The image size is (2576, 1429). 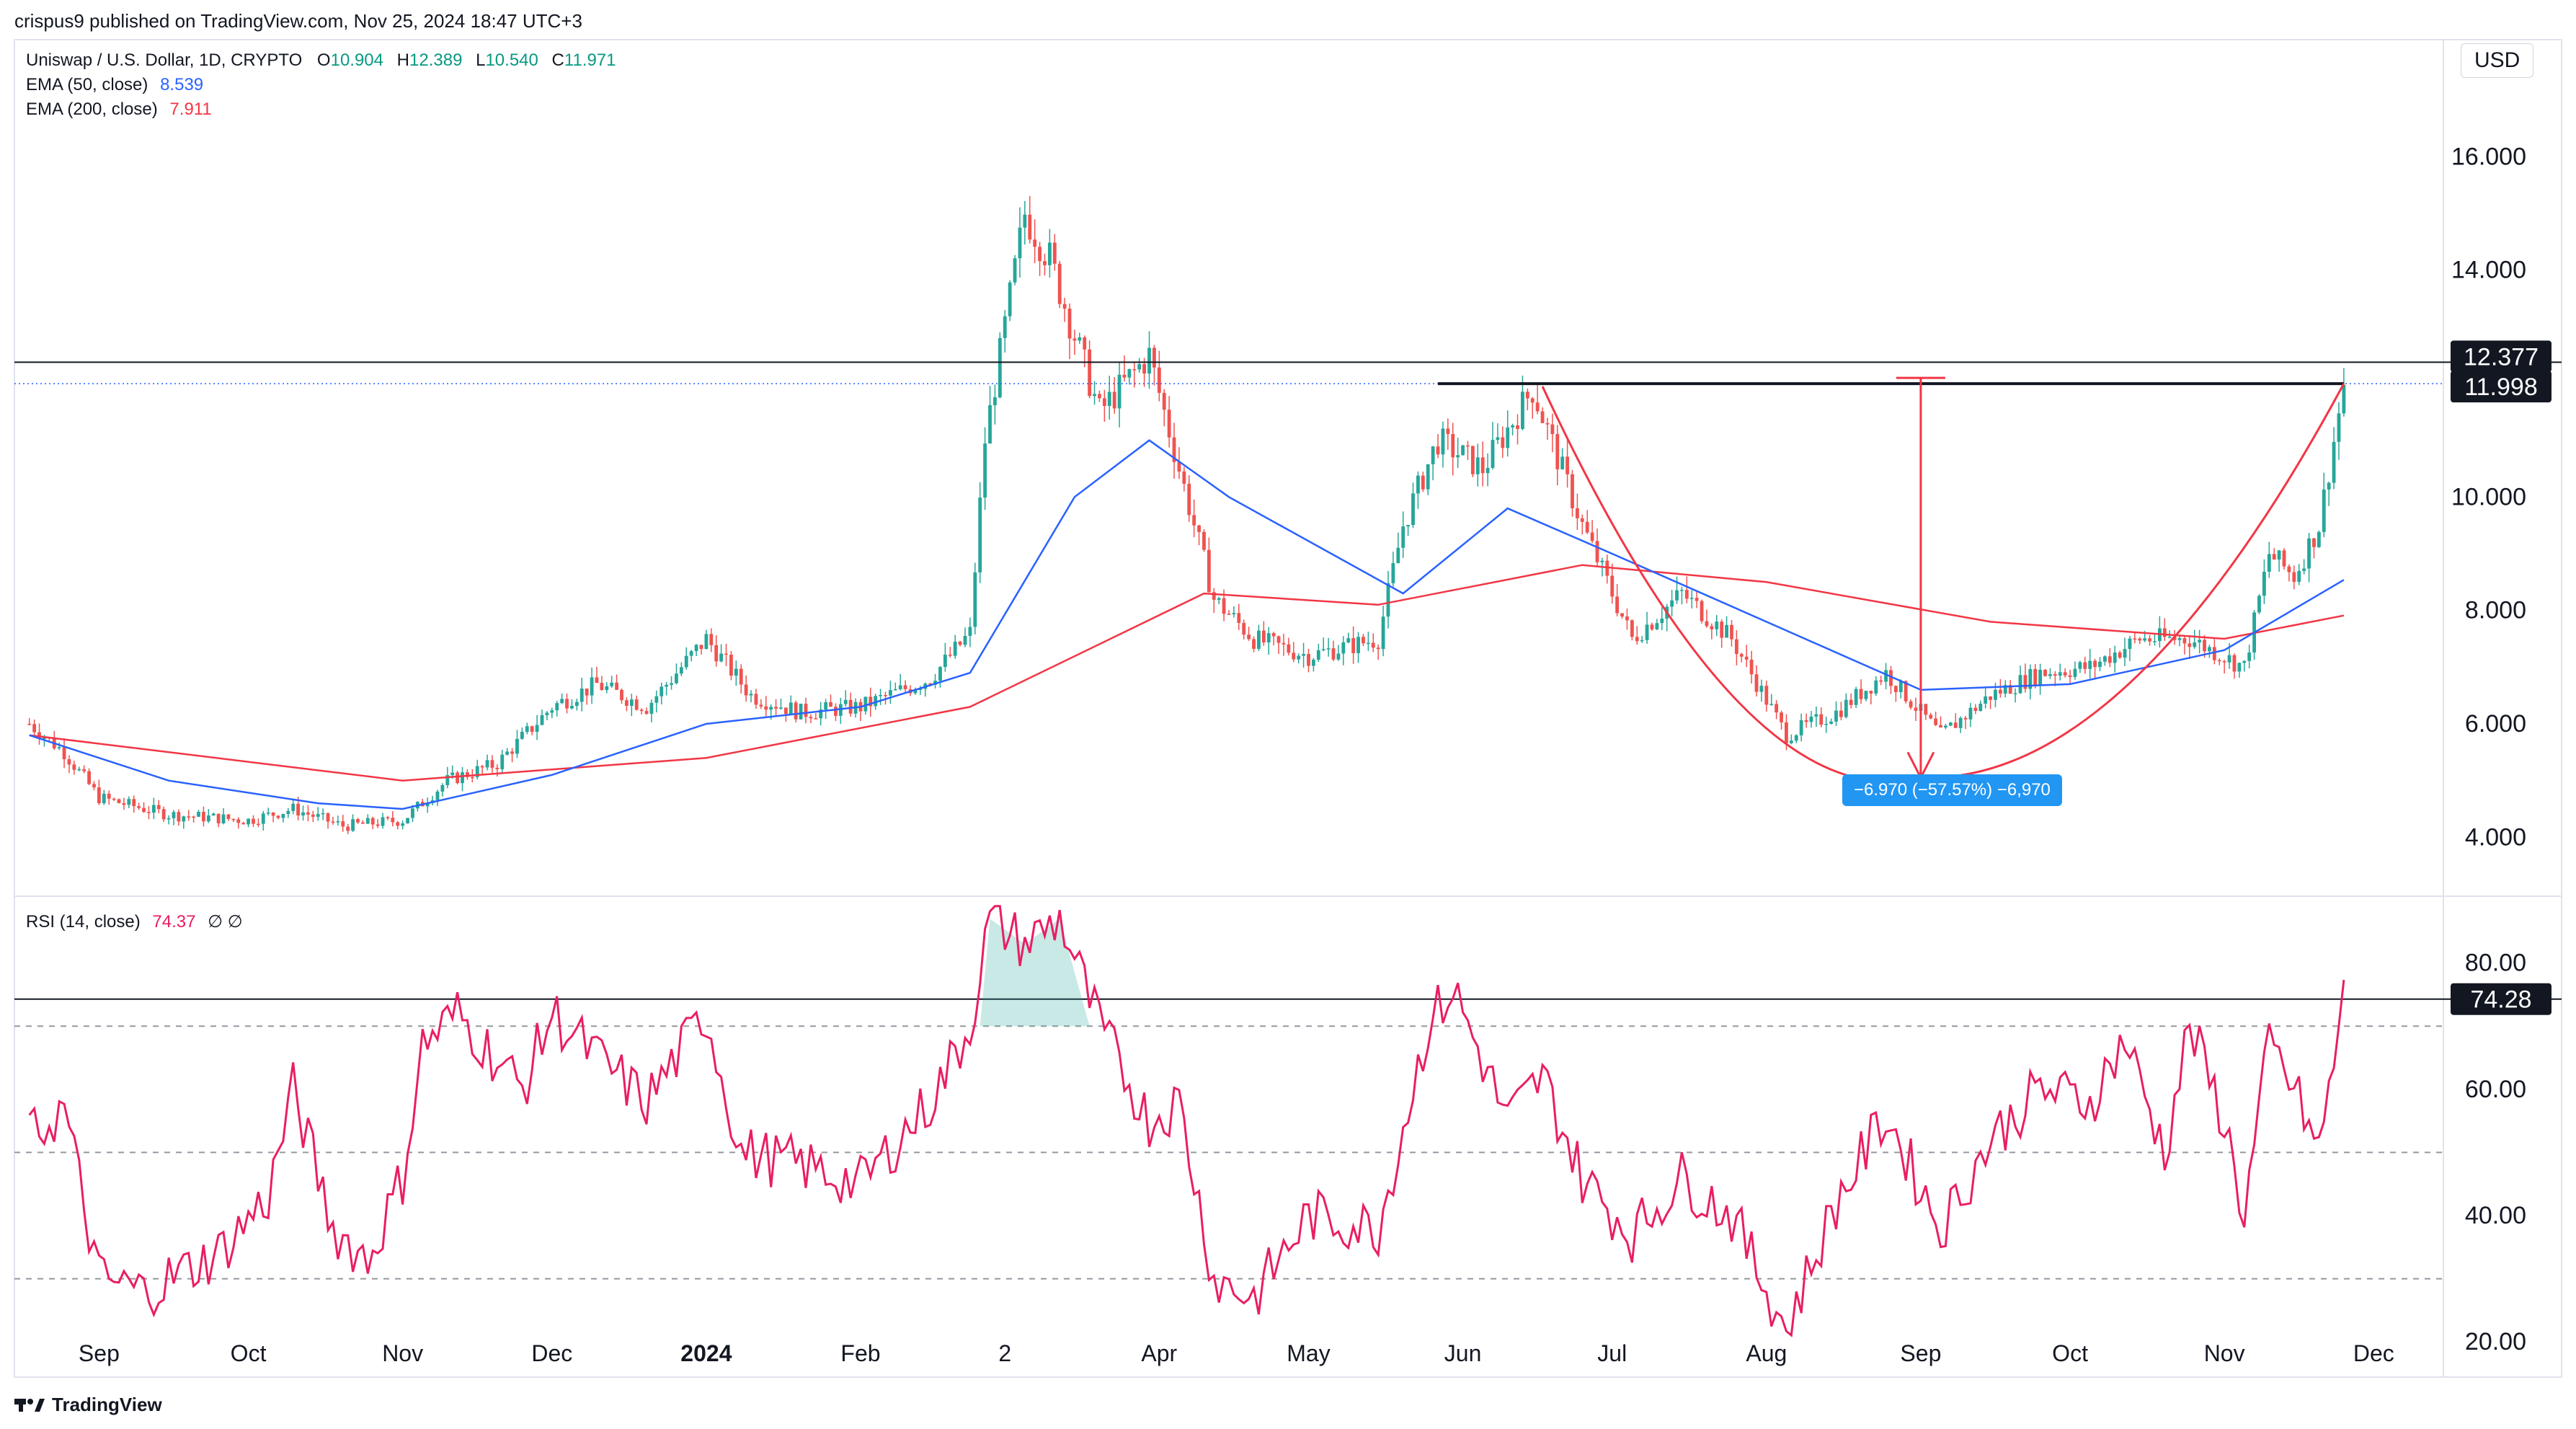 I want to click on rsi-extra: ∅ ∅, so click(x=225, y=922).